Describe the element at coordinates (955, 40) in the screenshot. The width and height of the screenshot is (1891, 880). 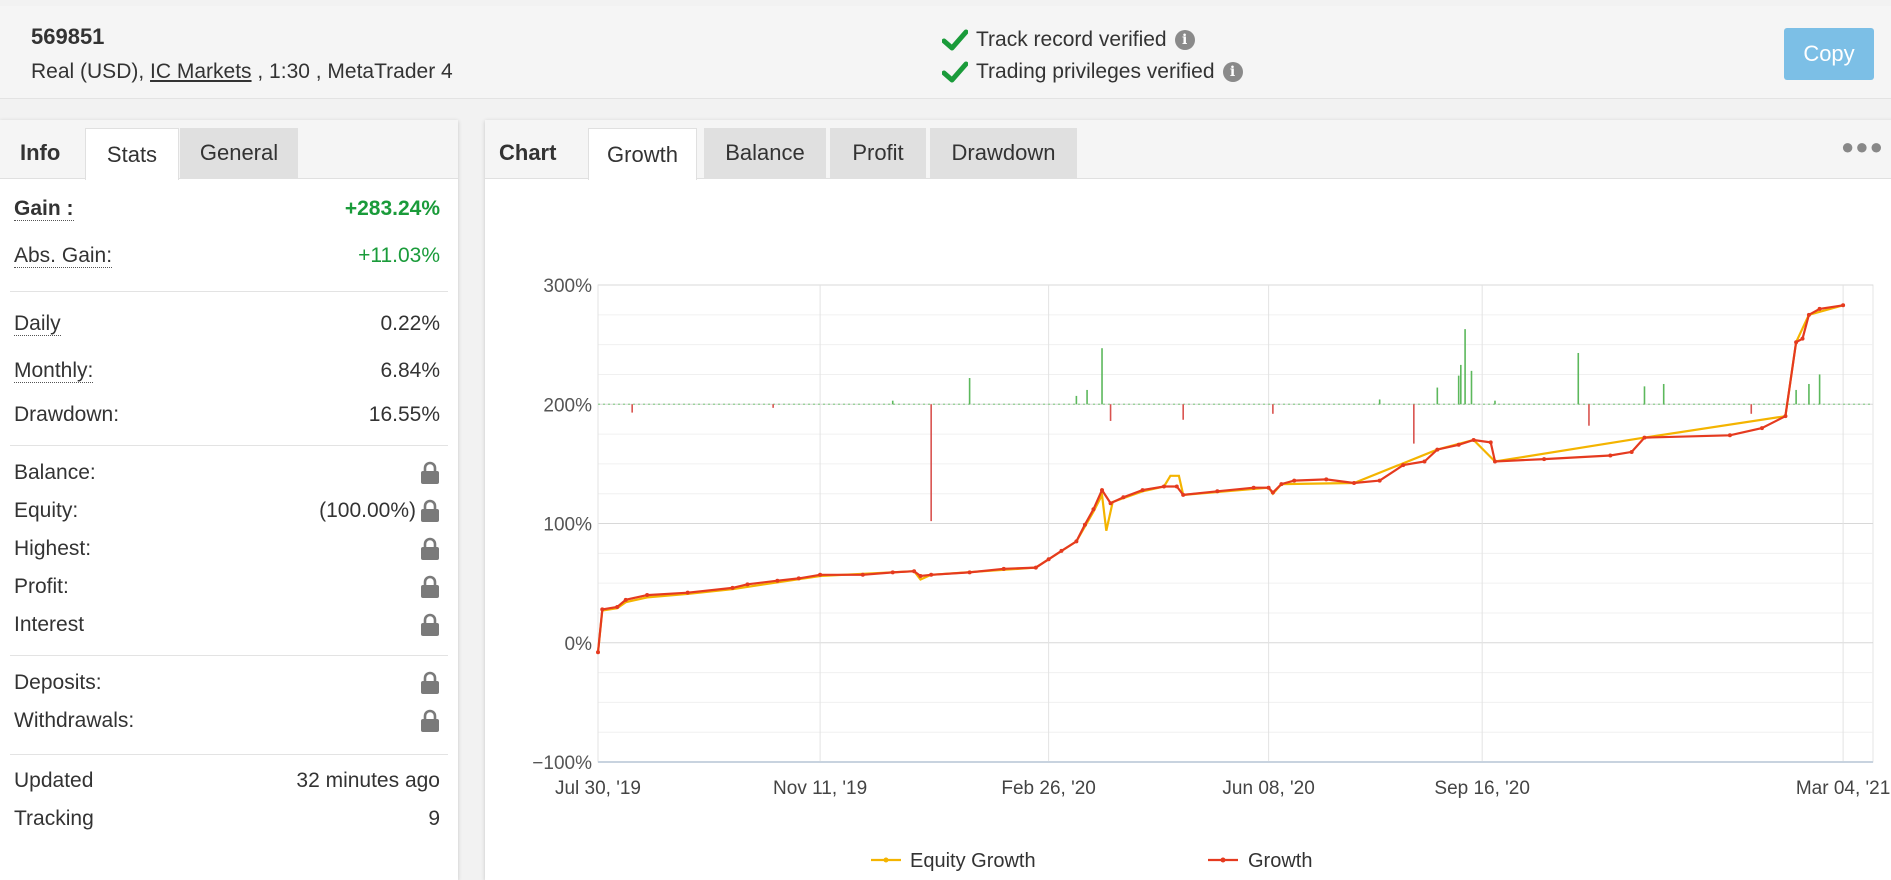
I see `check-icon` at that location.